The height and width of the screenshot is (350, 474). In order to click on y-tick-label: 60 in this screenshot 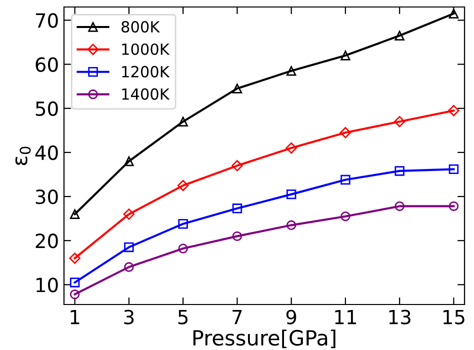, I will do `click(47, 64)`.